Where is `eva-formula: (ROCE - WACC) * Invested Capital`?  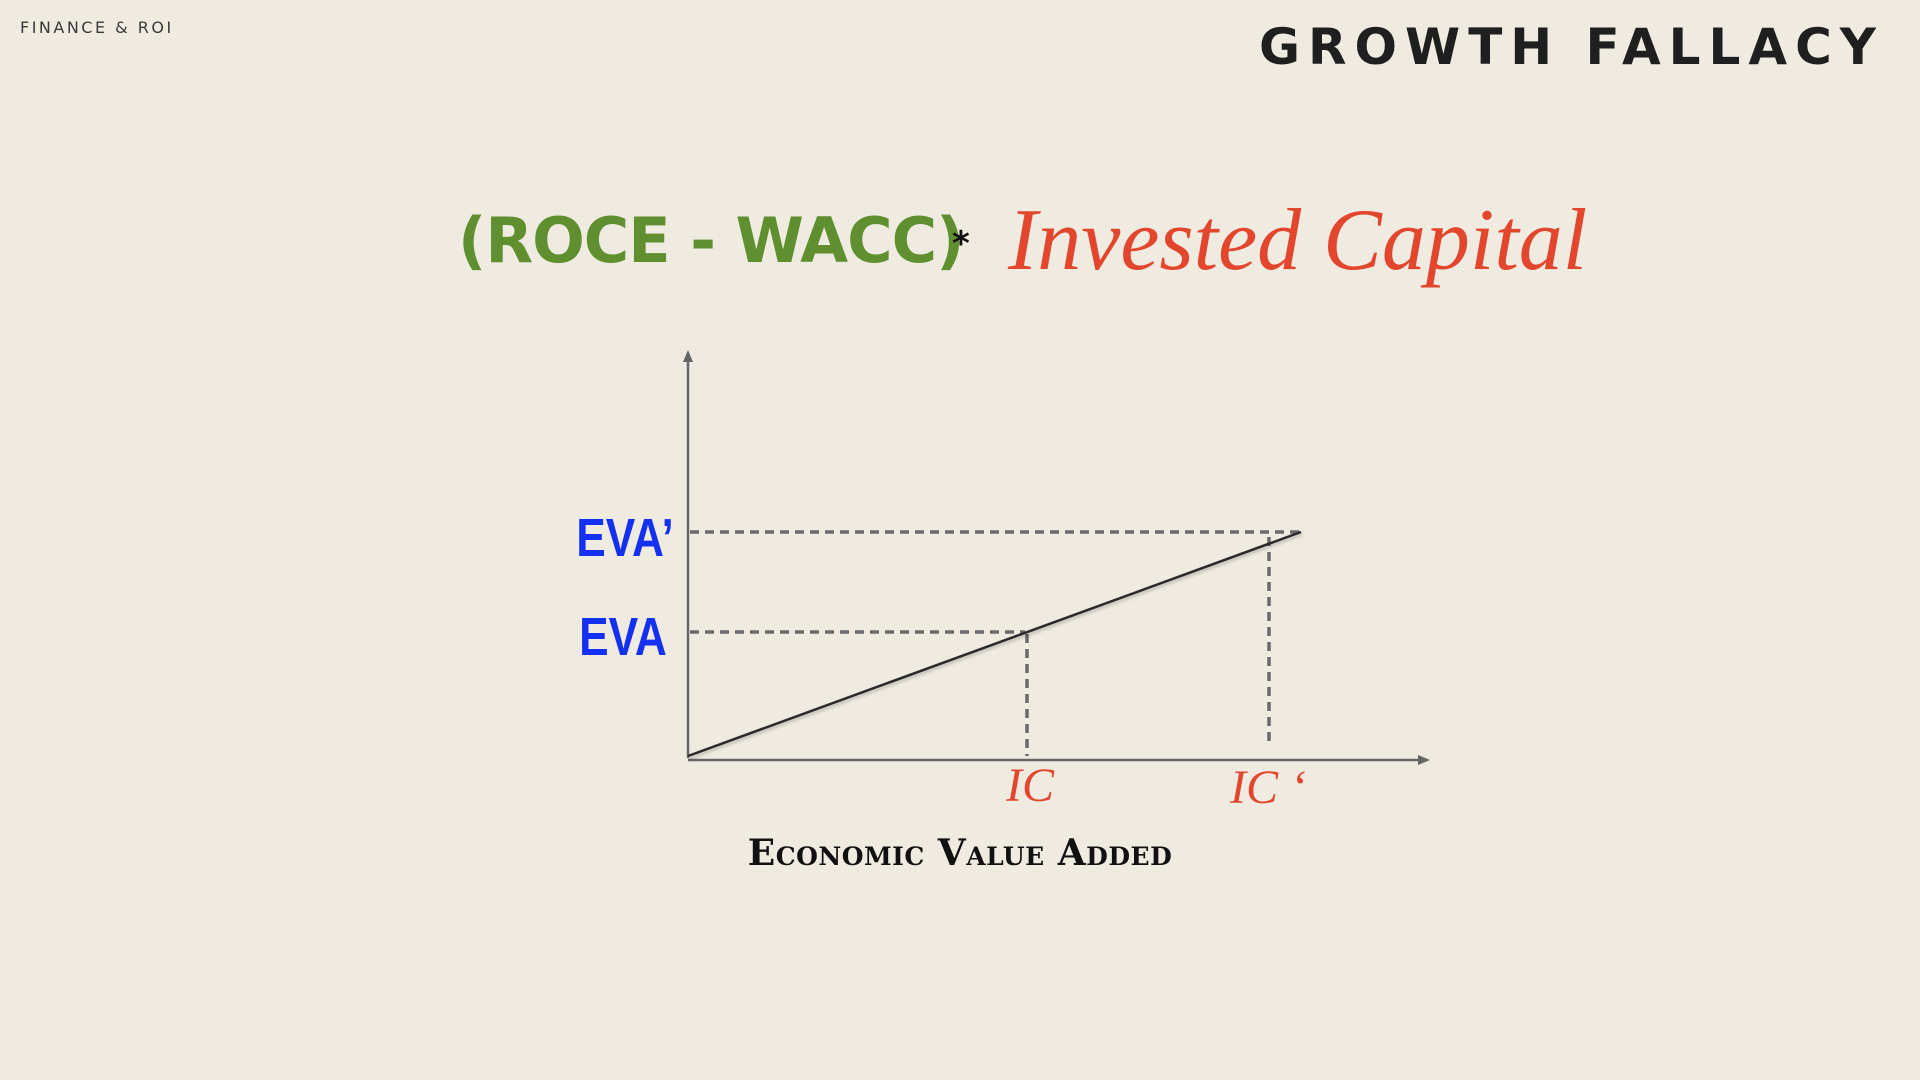
eva-formula: (ROCE - WACC) * Invested Capital is located at coordinates (960, 245).